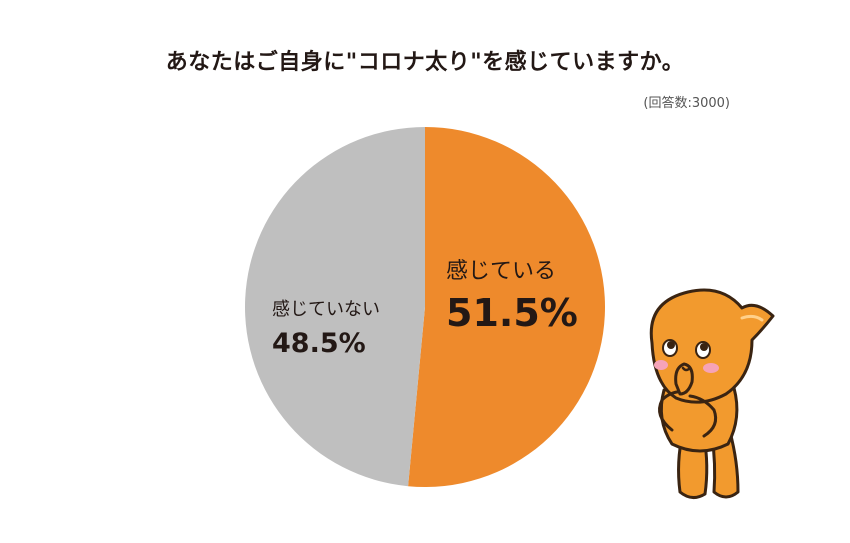  Describe the element at coordinates (501, 271) in the screenshot. I see `slice-label-feel: 感じている` at that location.